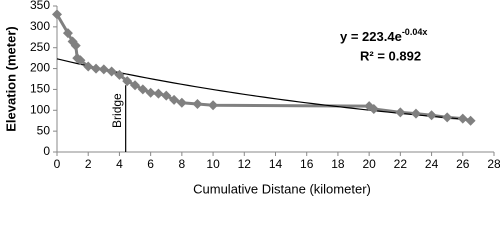  What do you see at coordinates (46, 151) in the screenshot?
I see `y-tick-label: 0` at bounding box center [46, 151].